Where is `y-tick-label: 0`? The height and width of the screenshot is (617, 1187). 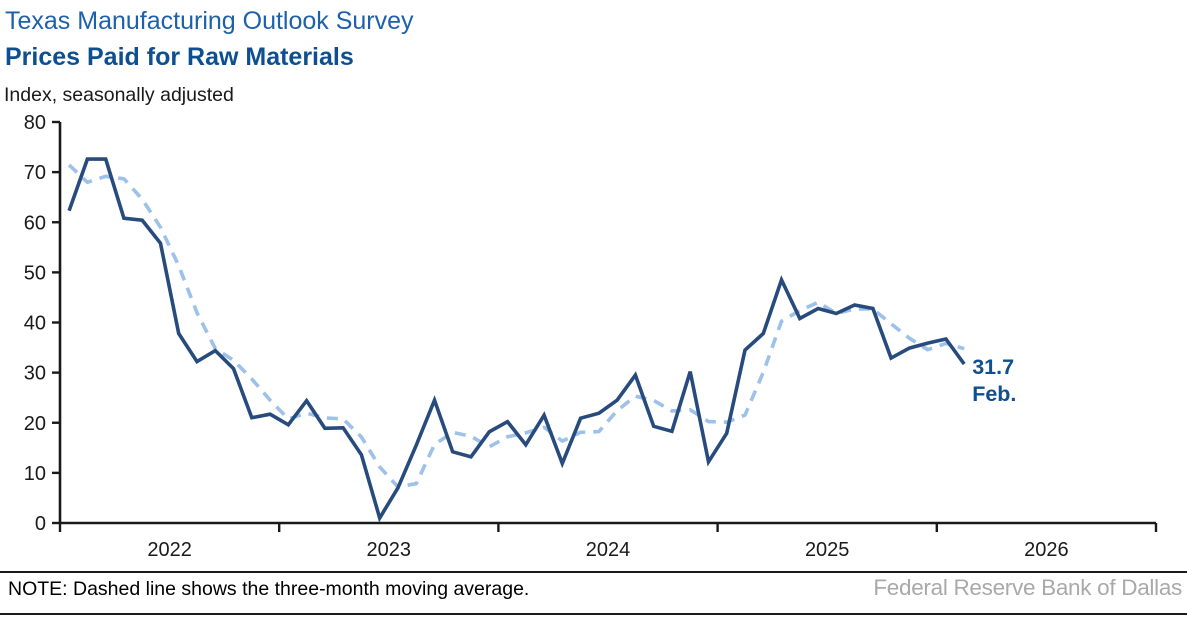
y-tick-label: 0 is located at coordinates (40, 524).